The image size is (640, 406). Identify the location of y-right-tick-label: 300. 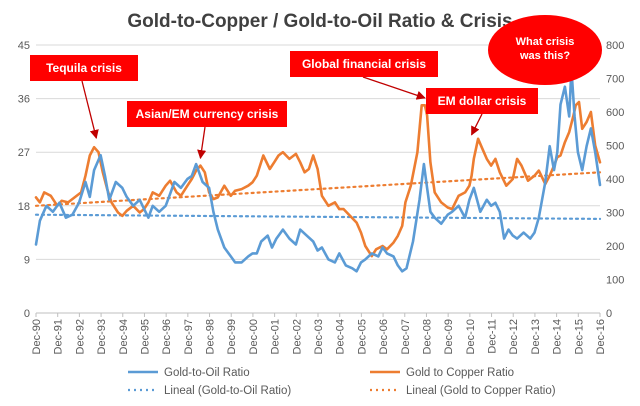
(615, 214).